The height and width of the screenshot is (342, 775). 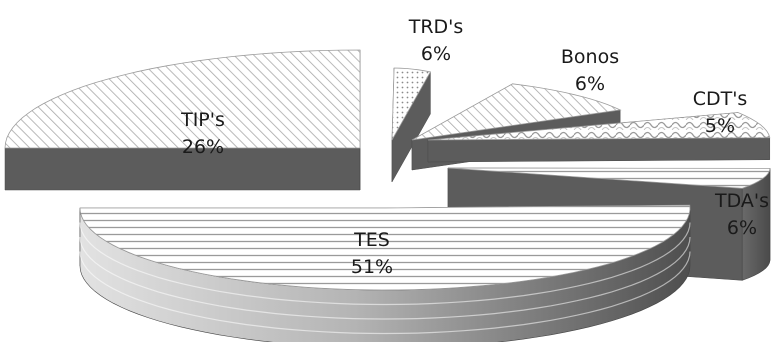 I want to click on category-label-bonos: Bonos, so click(x=590, y=57).